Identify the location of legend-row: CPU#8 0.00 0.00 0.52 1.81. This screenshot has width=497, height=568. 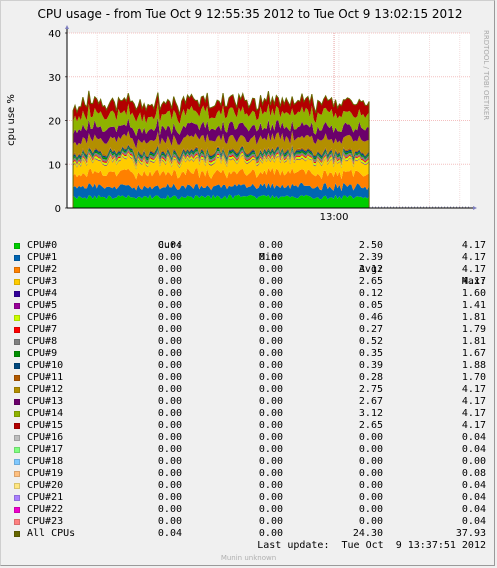
(248, 342).